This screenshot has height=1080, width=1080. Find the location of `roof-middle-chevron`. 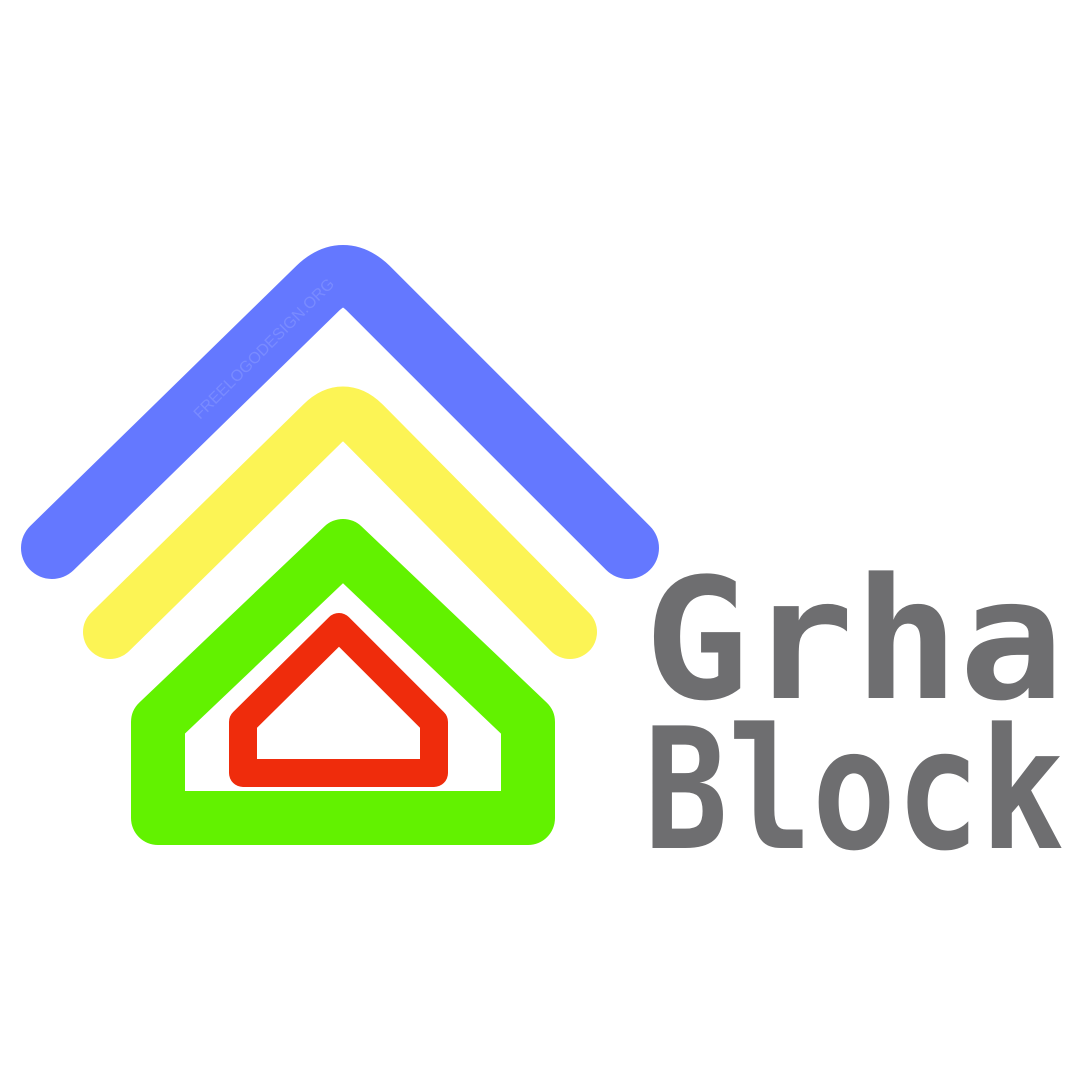

roof-middle-chevron is located at coordinates (340, 522).